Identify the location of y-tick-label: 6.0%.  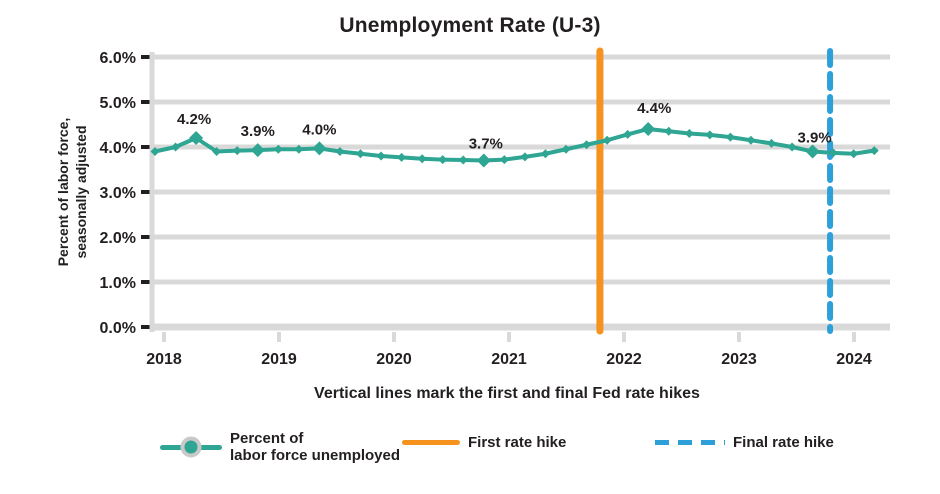
(118, 58).